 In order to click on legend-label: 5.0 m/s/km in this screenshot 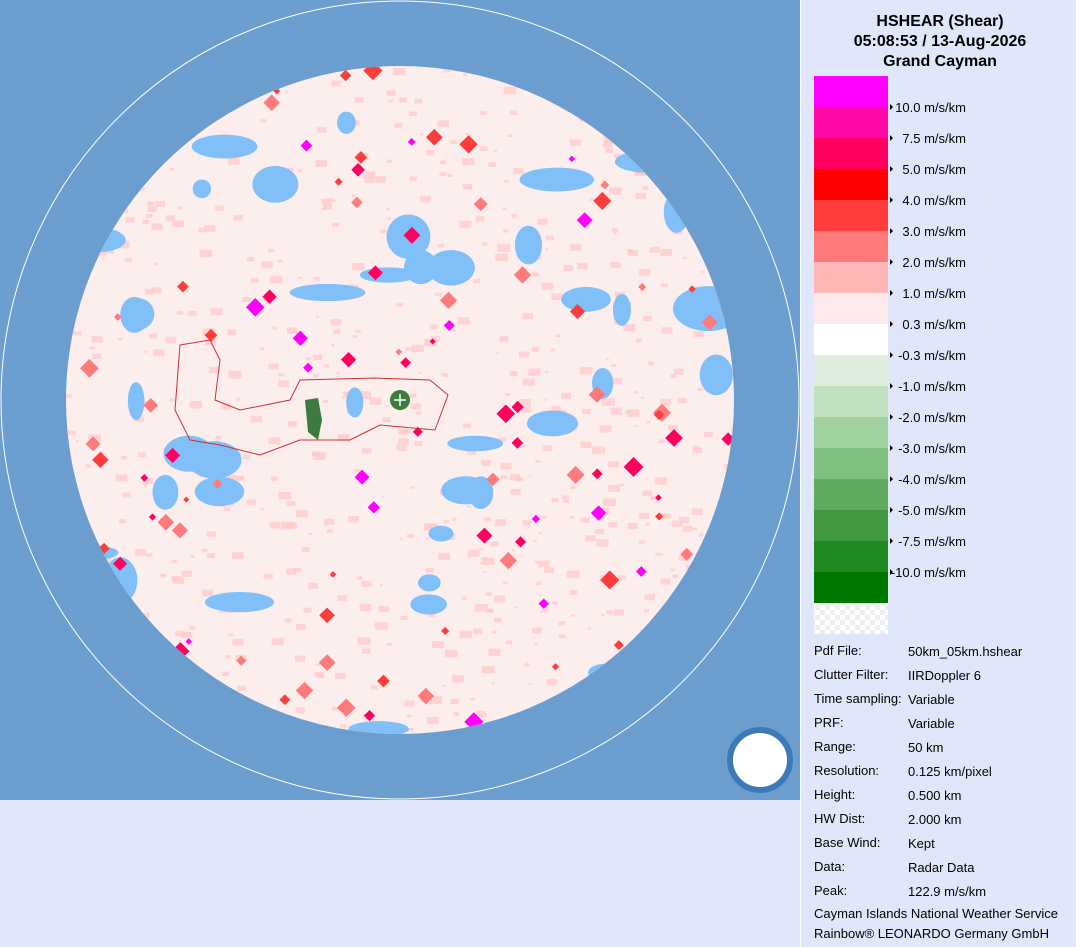, I will do `click(934, 169)`.